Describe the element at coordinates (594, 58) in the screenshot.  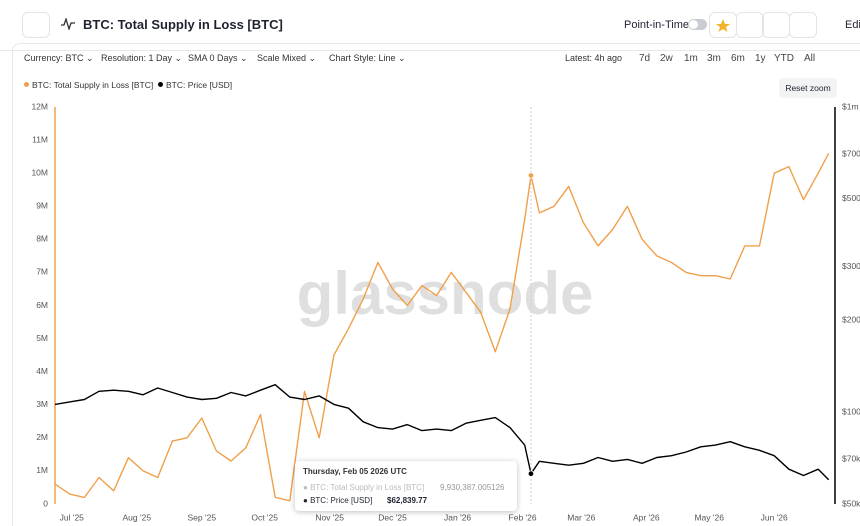
I see `latest-label: Latest: 4h ago` at that location.